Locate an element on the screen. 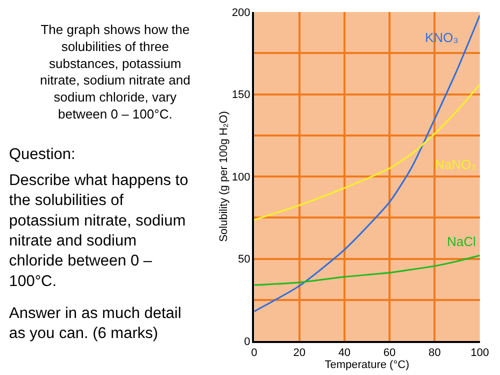  x-tick-label: 80 is located at coordinates (434, 352).